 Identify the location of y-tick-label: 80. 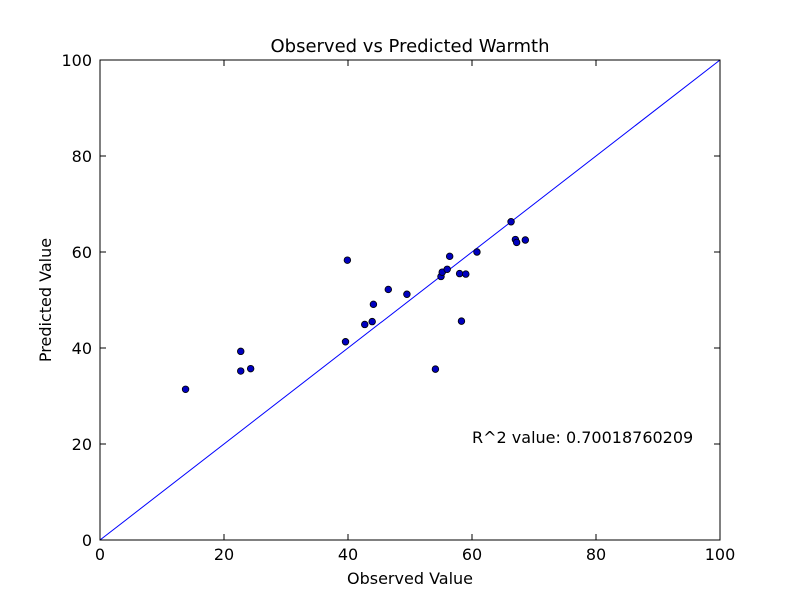
(82, 156).